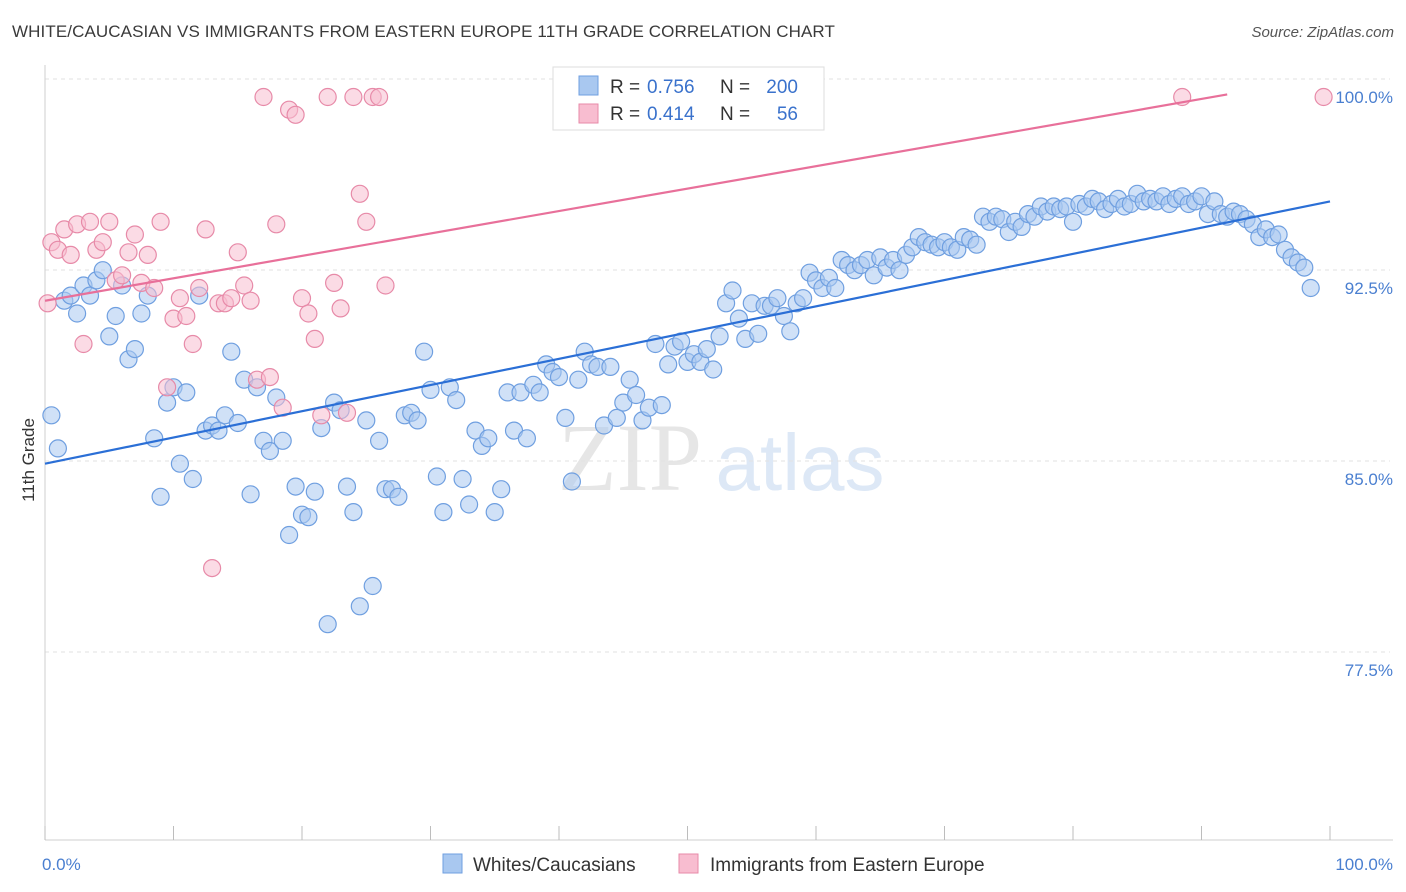  Describe the element at coordinates (800, 462) in the screenshot. I see `watermark-atlas: atlas` at that location.